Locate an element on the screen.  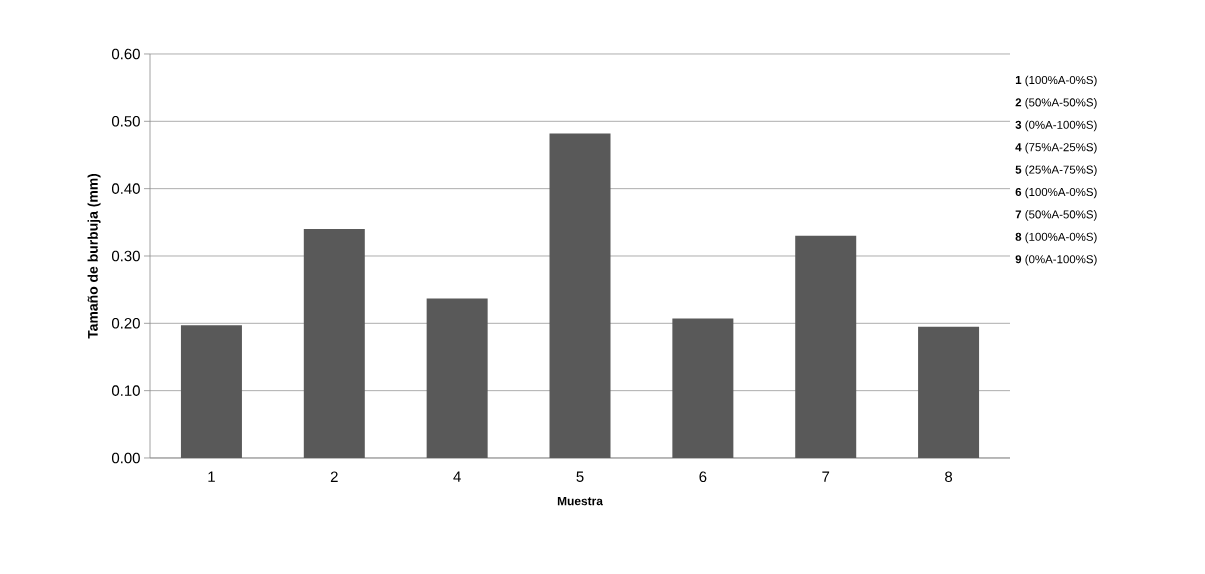
text: 6 (100%A-0%S) is located at coordinates (1056, 193).